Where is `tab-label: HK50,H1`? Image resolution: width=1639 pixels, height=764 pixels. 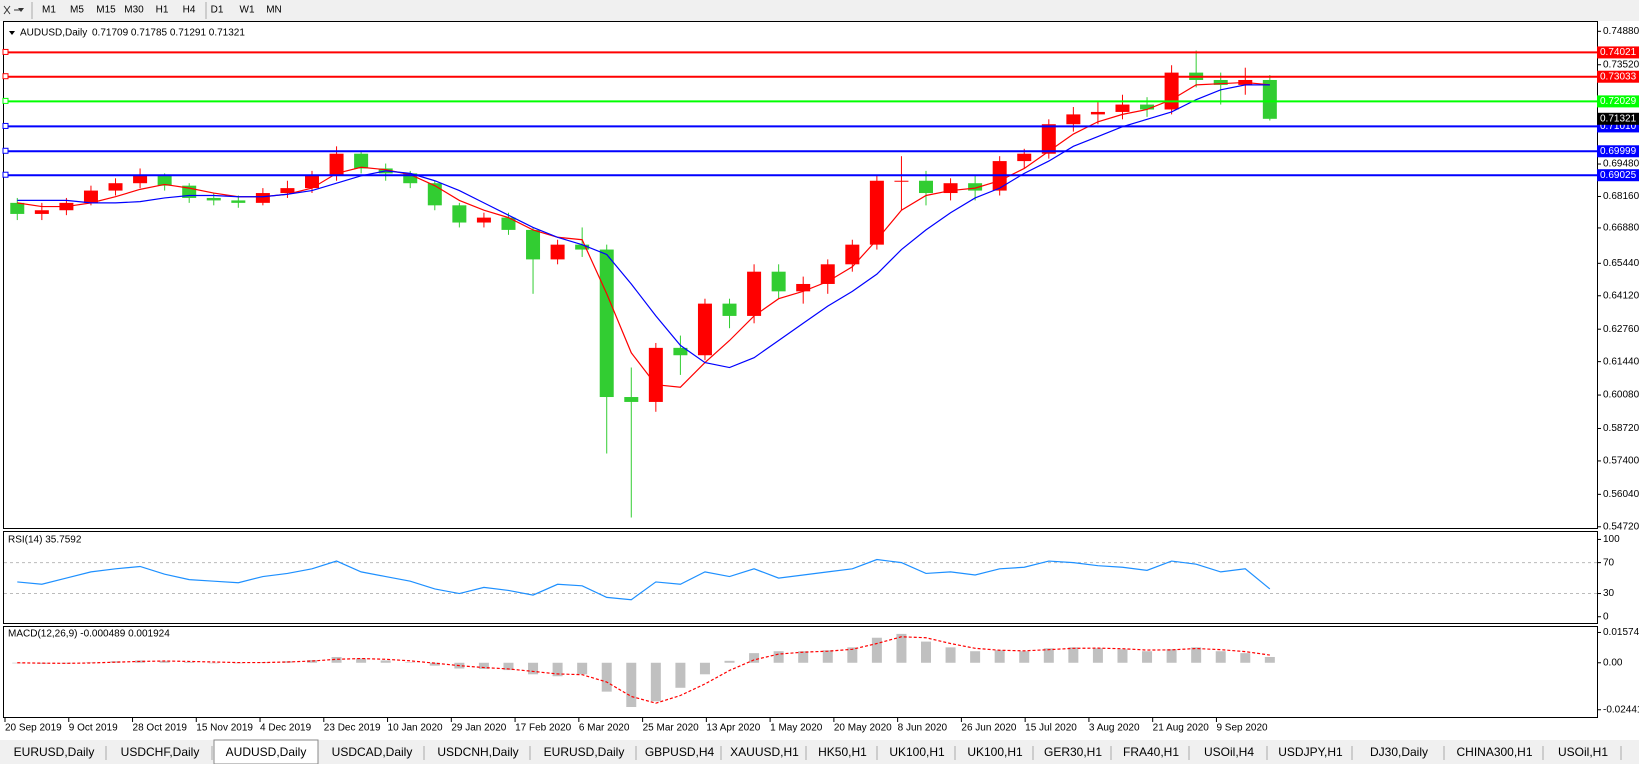 tab-label: HK50,H1 is located at coordinates (842, 752).